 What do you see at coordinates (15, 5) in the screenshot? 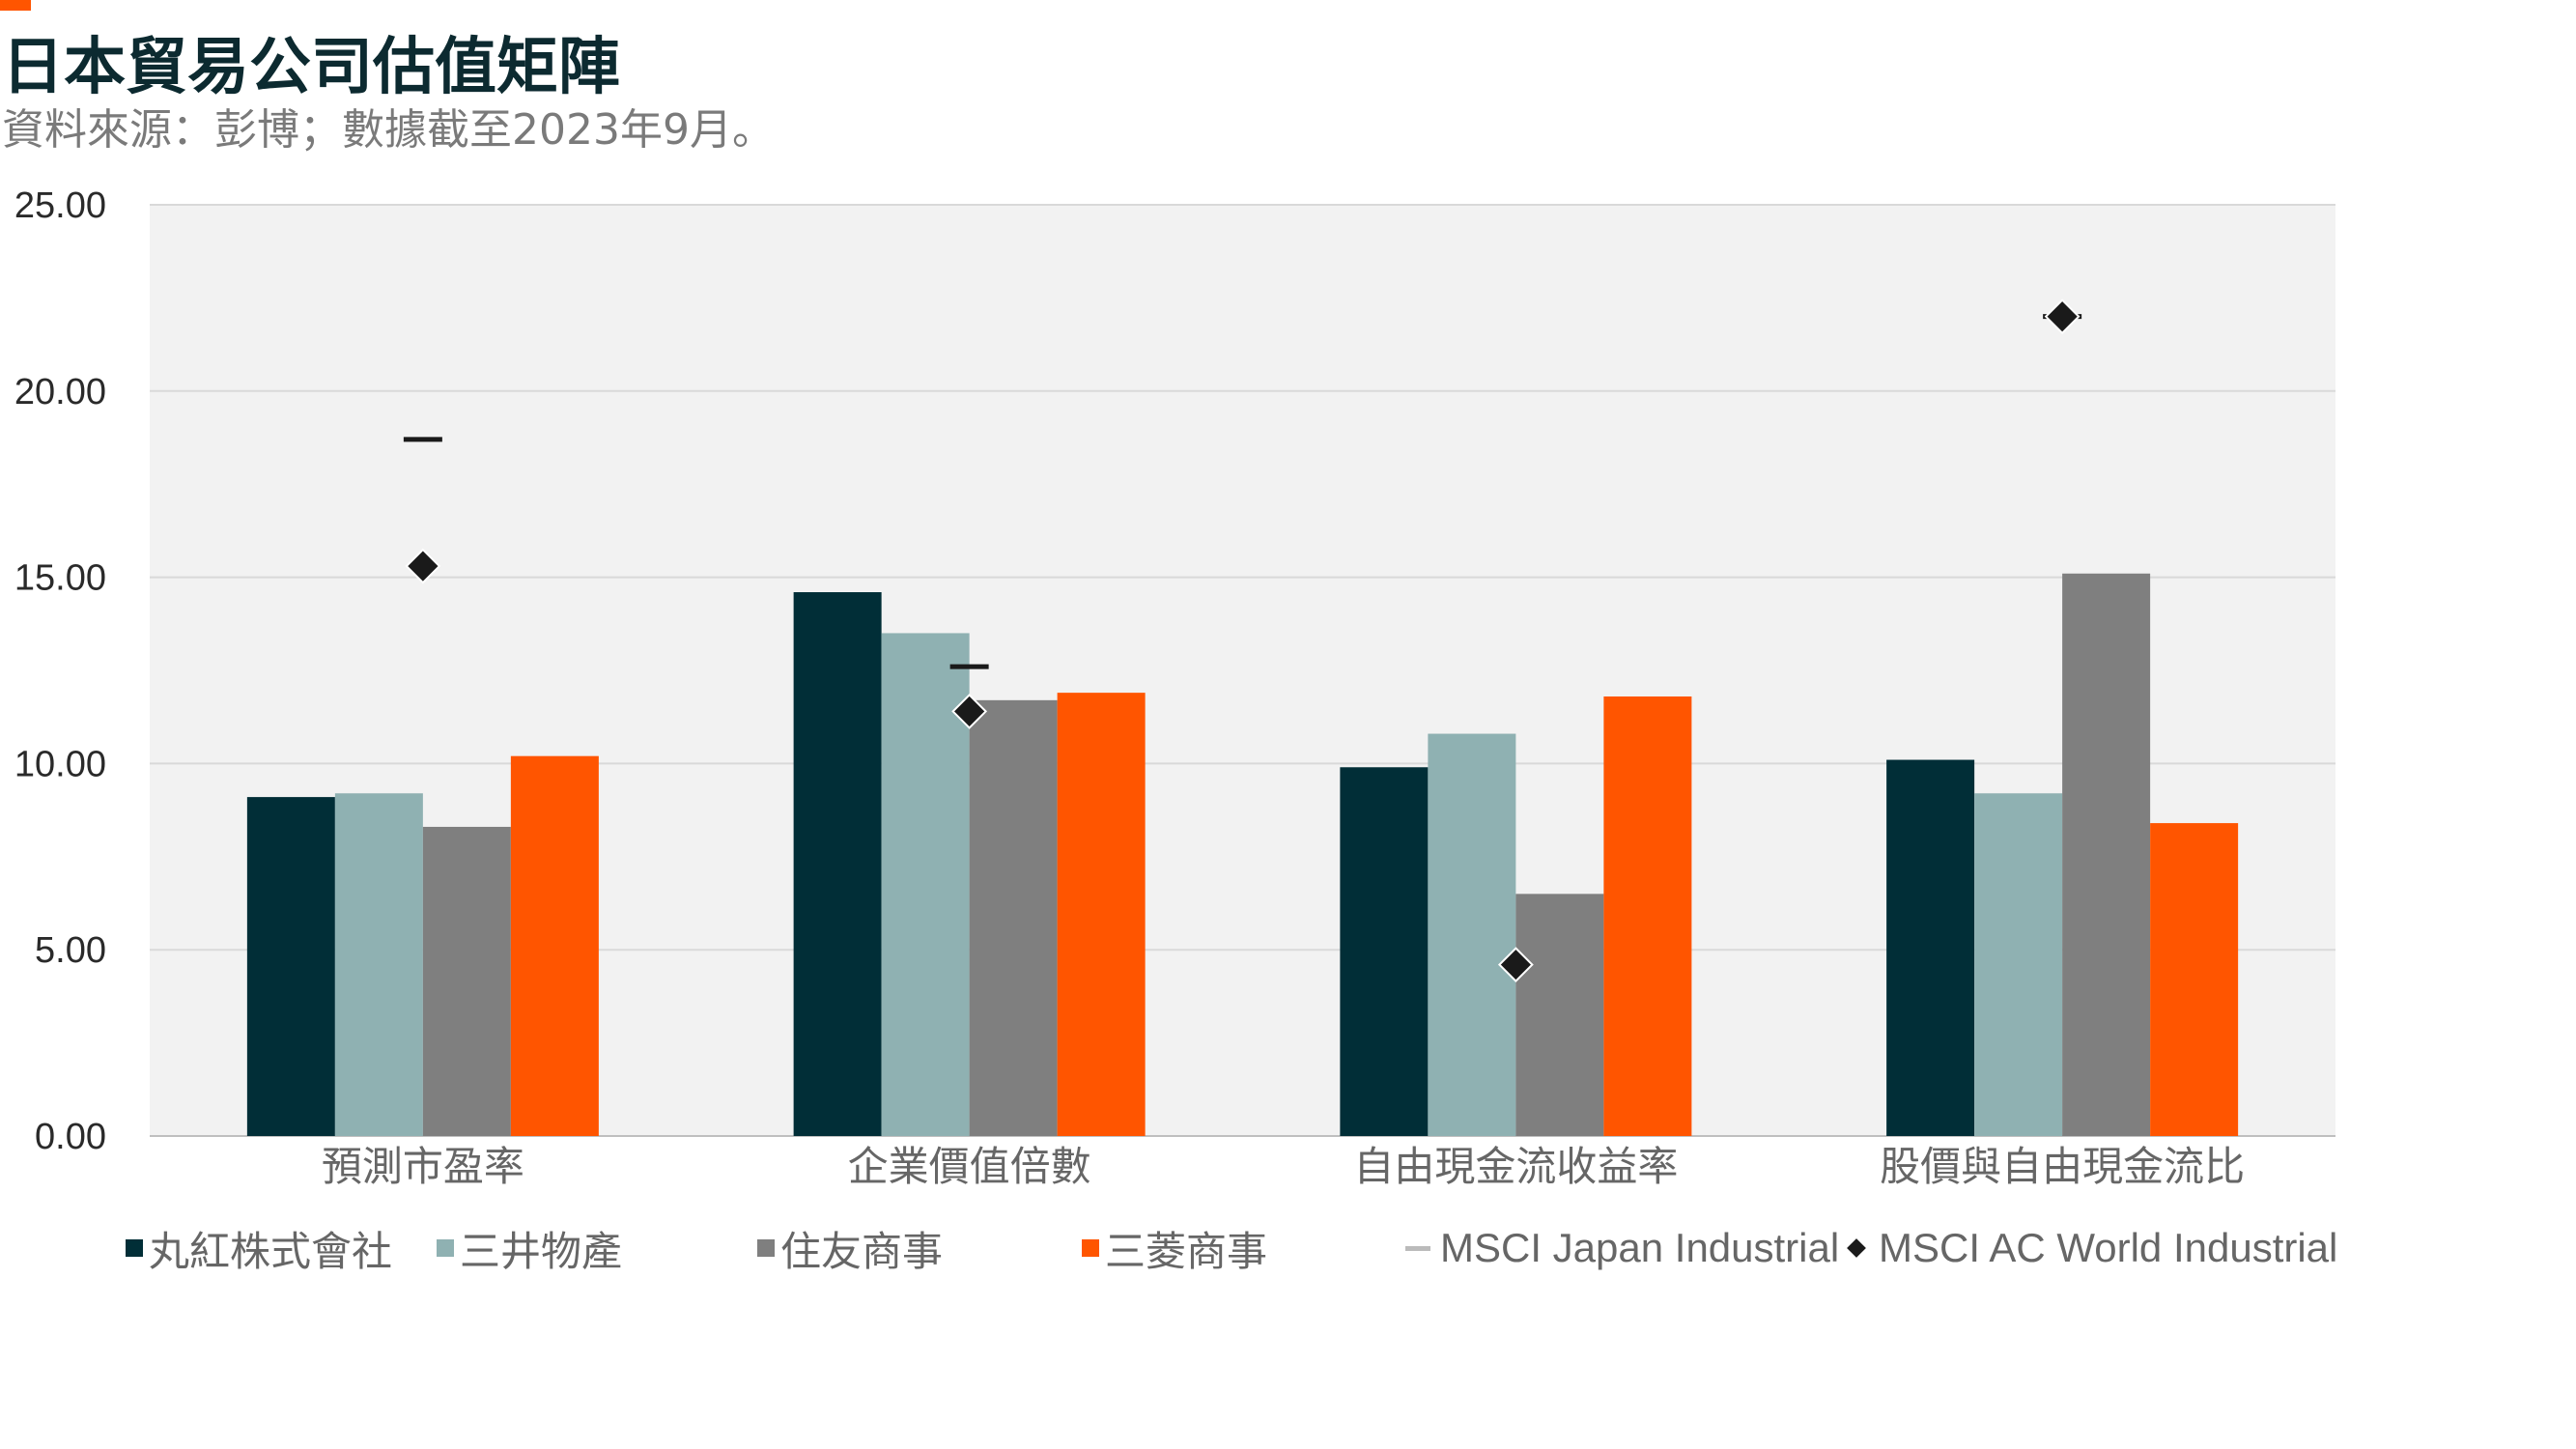
I see `accent-bar` at bounding box center [15, 5].